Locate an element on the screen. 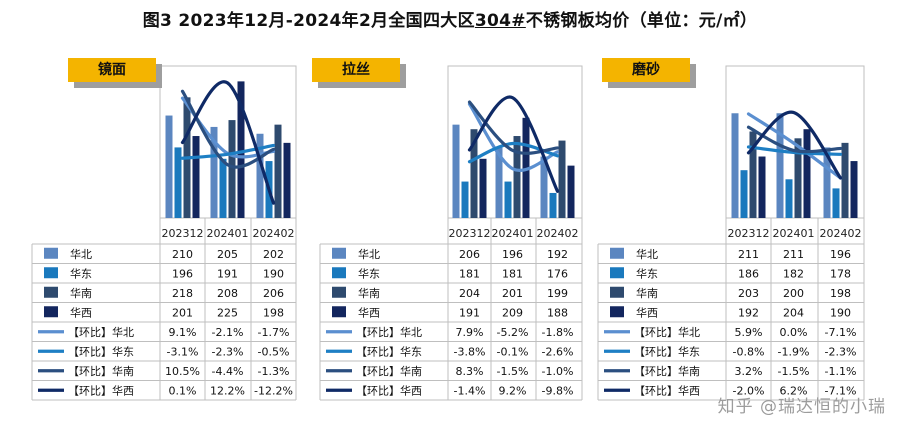 This screenshot has width=900, height=437. title-underlined: 304# is located at coordinates (500, 21).